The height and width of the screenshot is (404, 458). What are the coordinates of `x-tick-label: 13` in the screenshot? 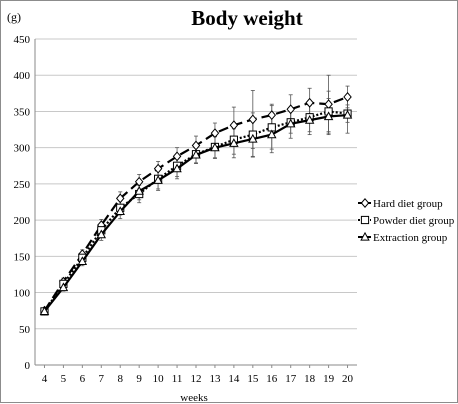 It's located at (215, 379).